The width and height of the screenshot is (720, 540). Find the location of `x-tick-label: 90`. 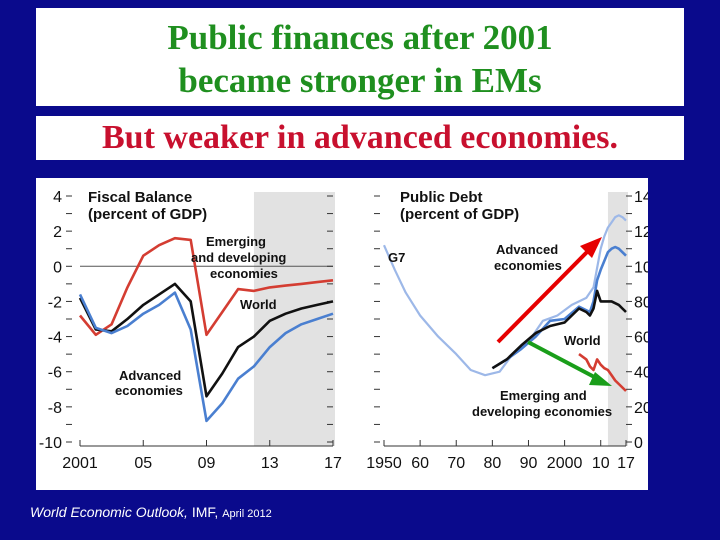

x-tick-label: 90 is located at coordinates (529, 463).